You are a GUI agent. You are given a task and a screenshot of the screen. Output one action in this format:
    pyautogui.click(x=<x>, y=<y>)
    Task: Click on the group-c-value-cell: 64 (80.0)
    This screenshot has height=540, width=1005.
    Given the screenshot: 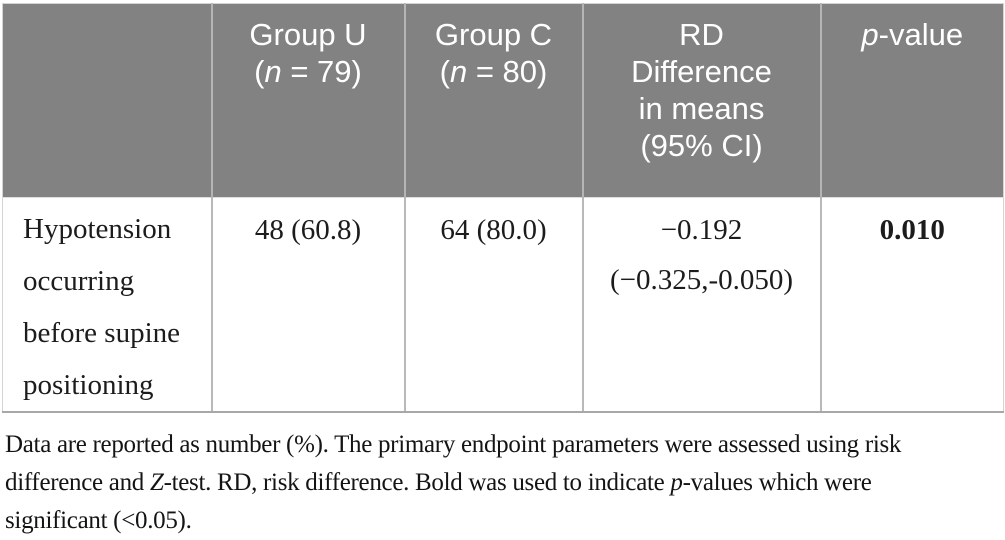 What is the action you would take?
    pyautogui.click(x=493, y=305)
    